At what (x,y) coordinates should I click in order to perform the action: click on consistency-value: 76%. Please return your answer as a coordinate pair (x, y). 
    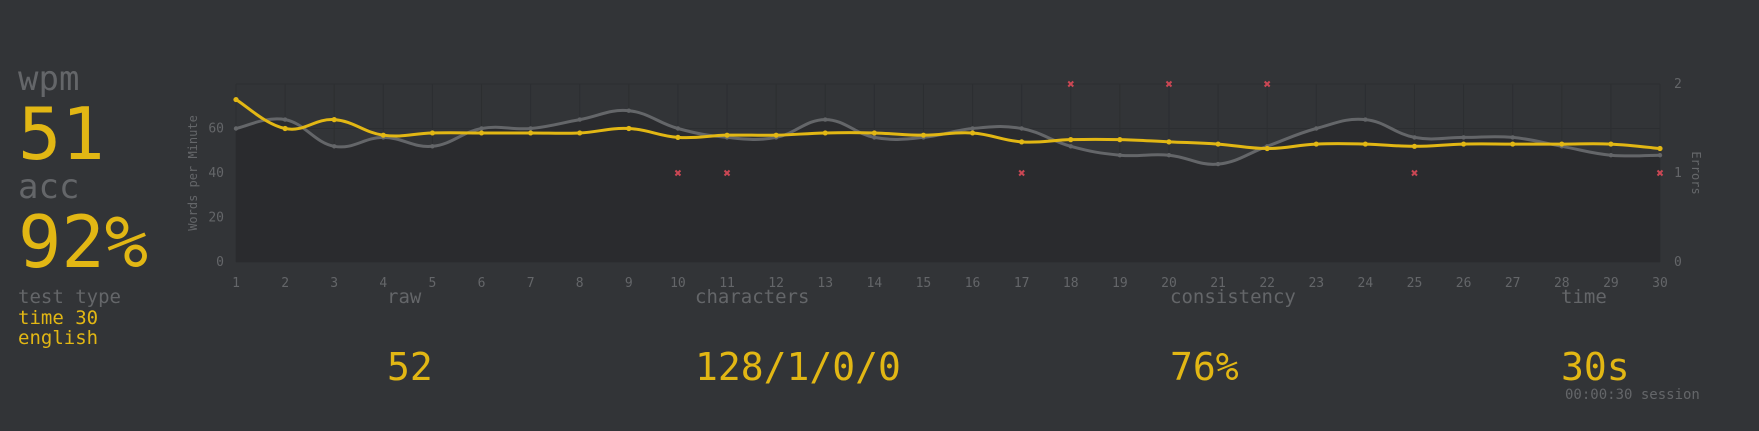
    Looking at the image, I should click on (1204, 367).